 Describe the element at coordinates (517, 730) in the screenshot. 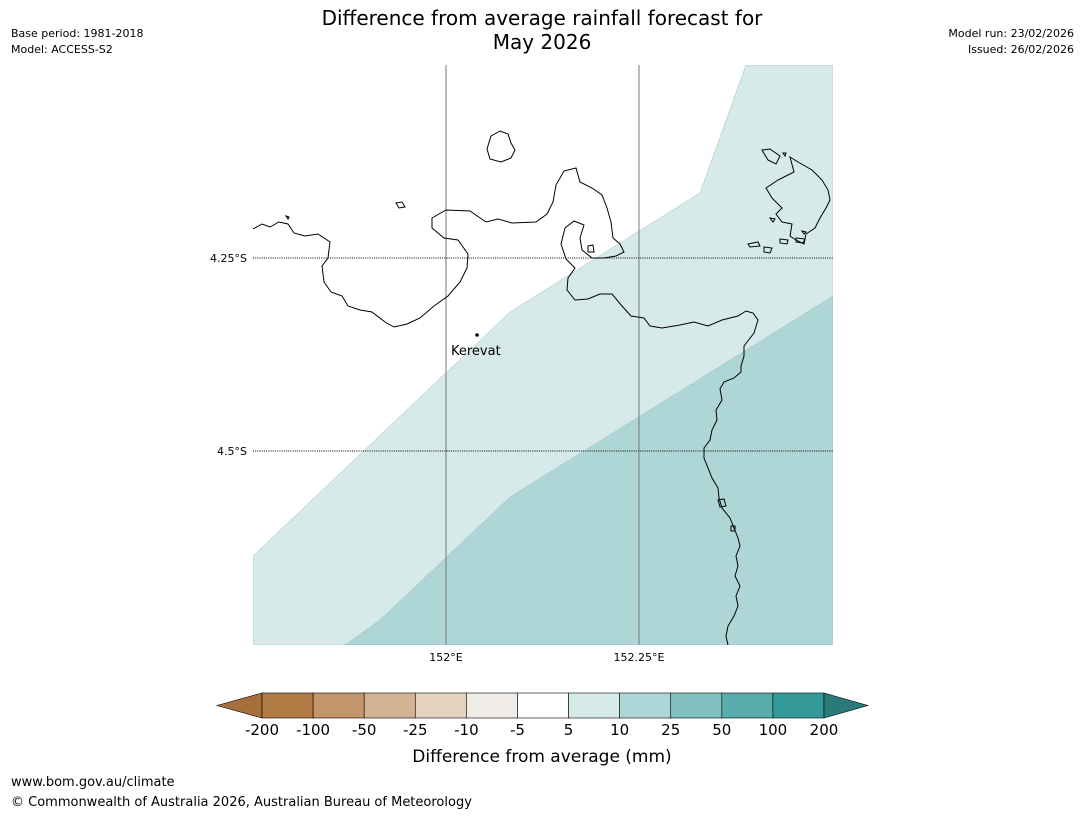

I see `colorbar-tick-label: -5` at that location.